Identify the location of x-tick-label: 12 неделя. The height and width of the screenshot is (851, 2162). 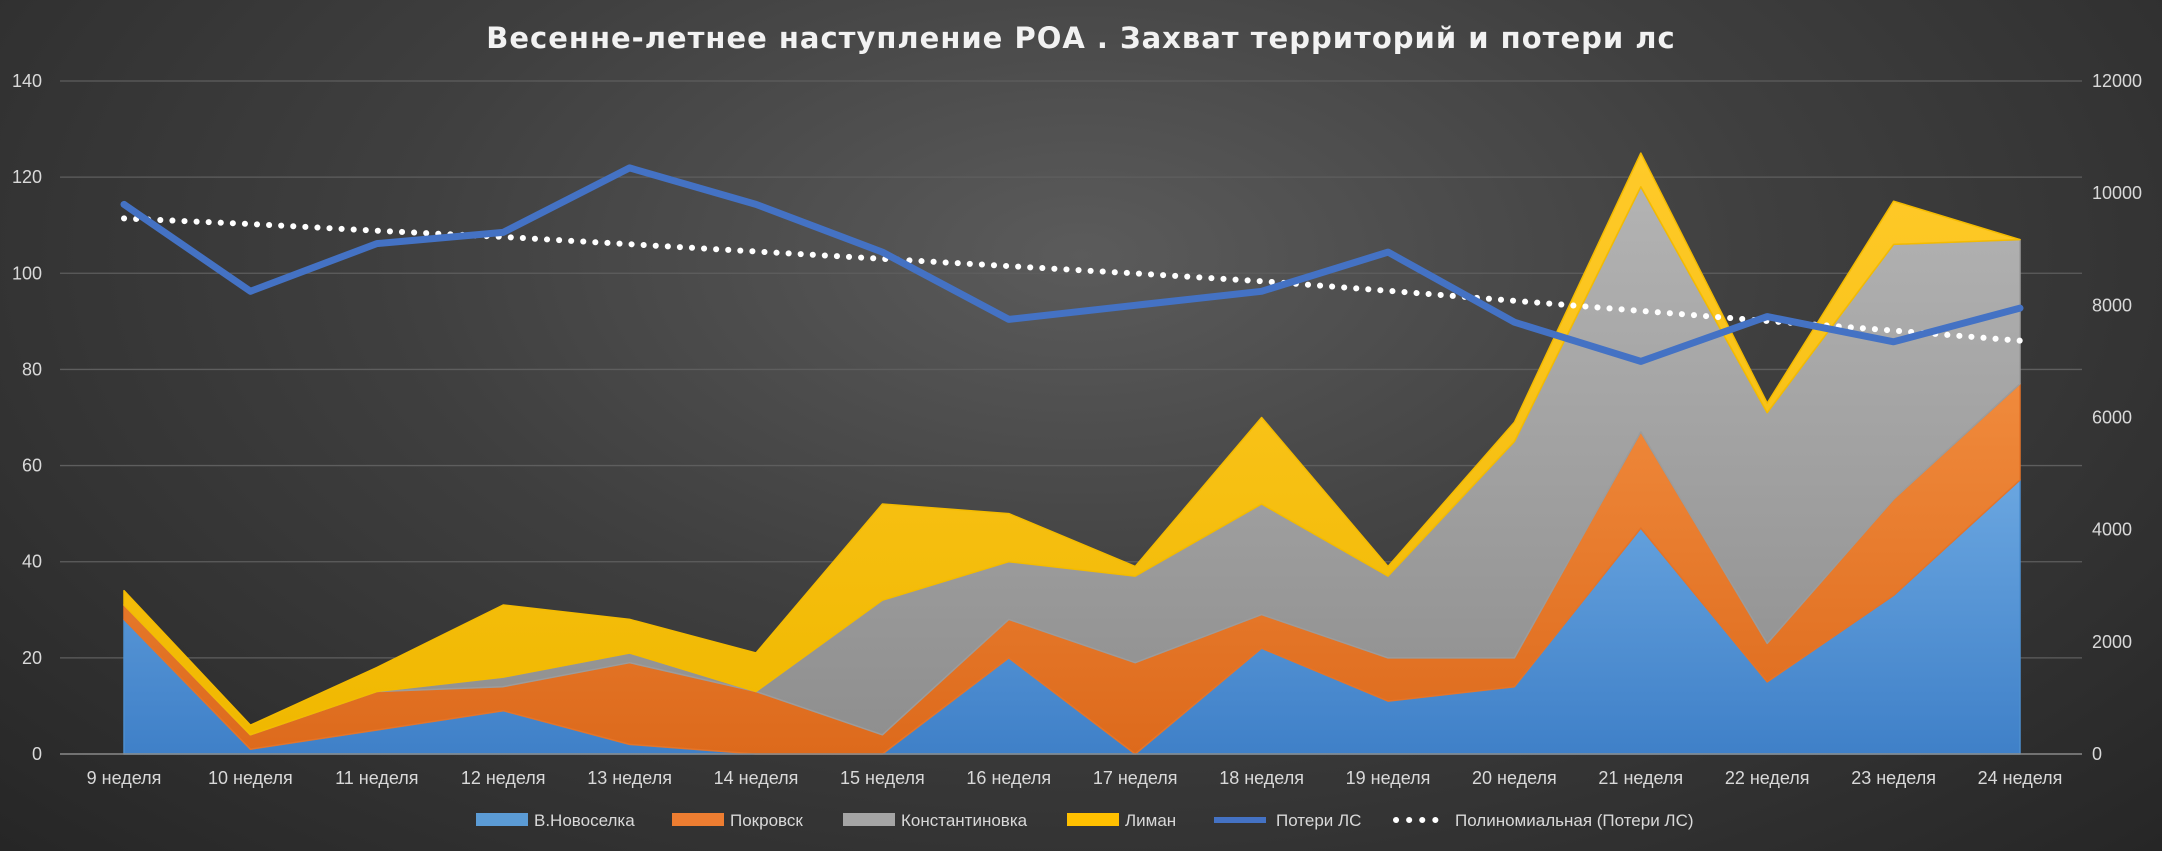
(503, 778).